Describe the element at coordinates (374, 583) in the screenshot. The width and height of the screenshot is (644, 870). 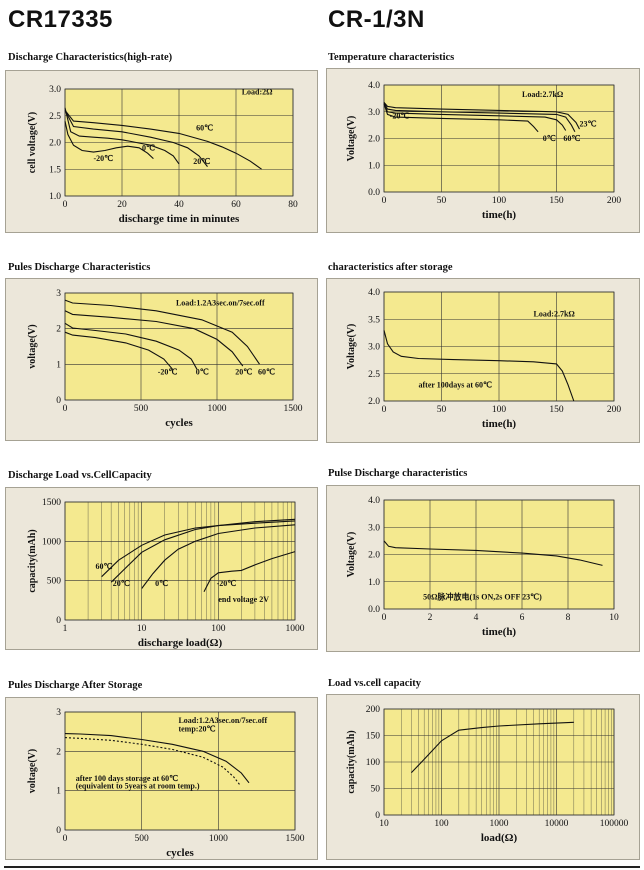
I see `y-tick-label: 1.0` at that location.